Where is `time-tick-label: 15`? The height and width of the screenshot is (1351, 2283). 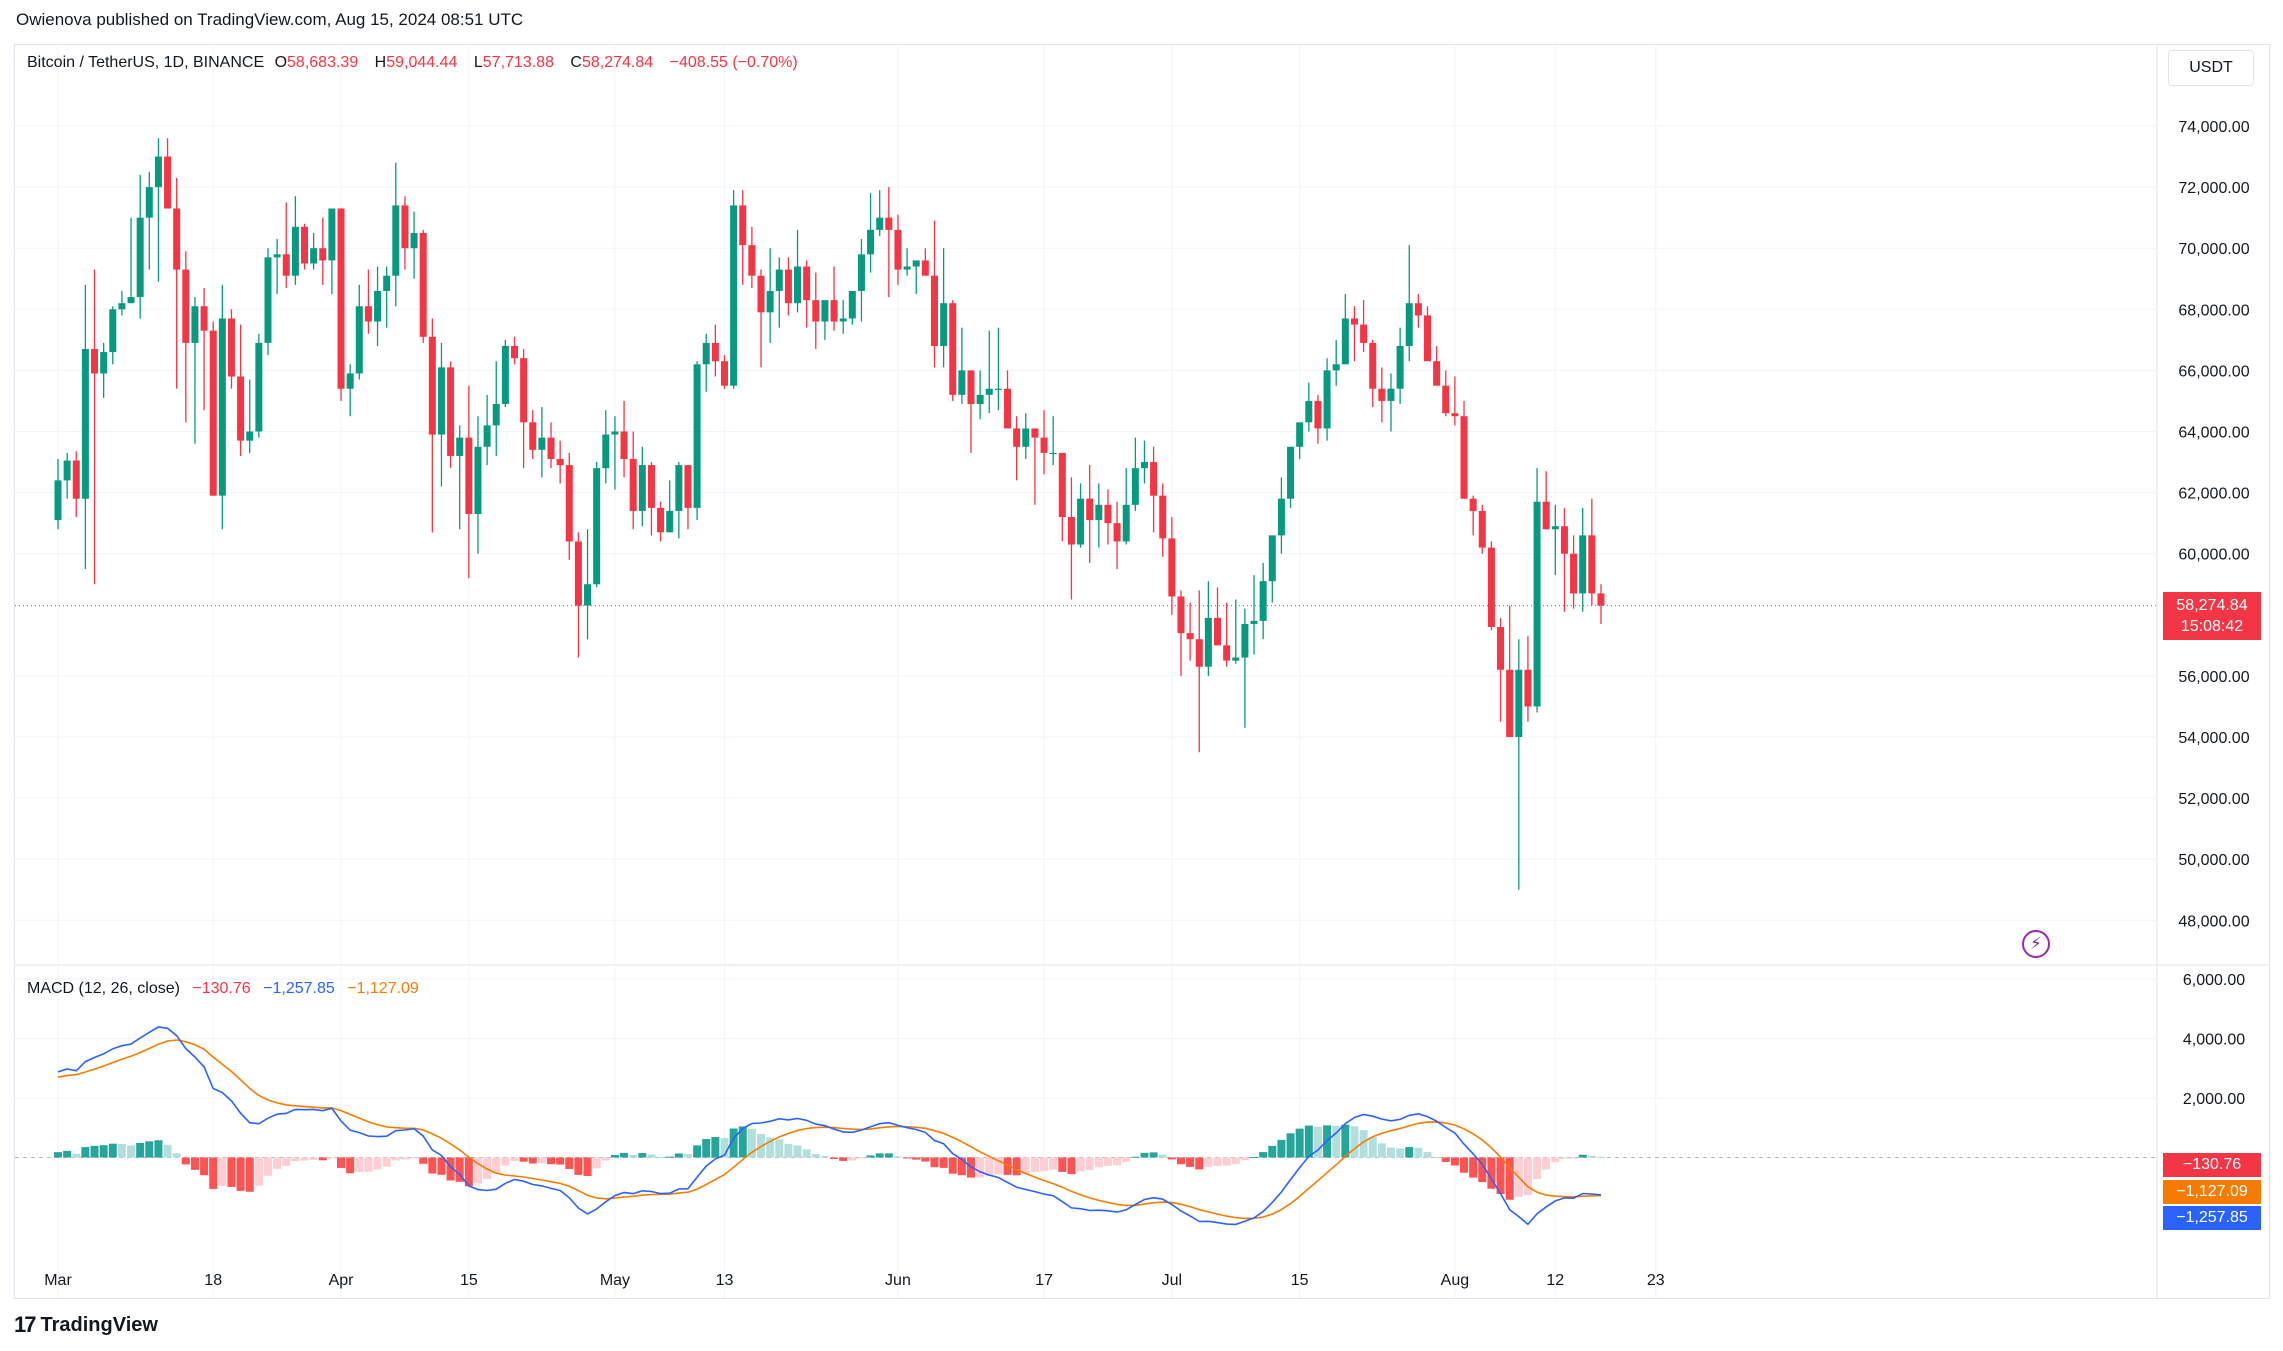 time-tick-label: 15 is located at coordinates (1300, 1280).